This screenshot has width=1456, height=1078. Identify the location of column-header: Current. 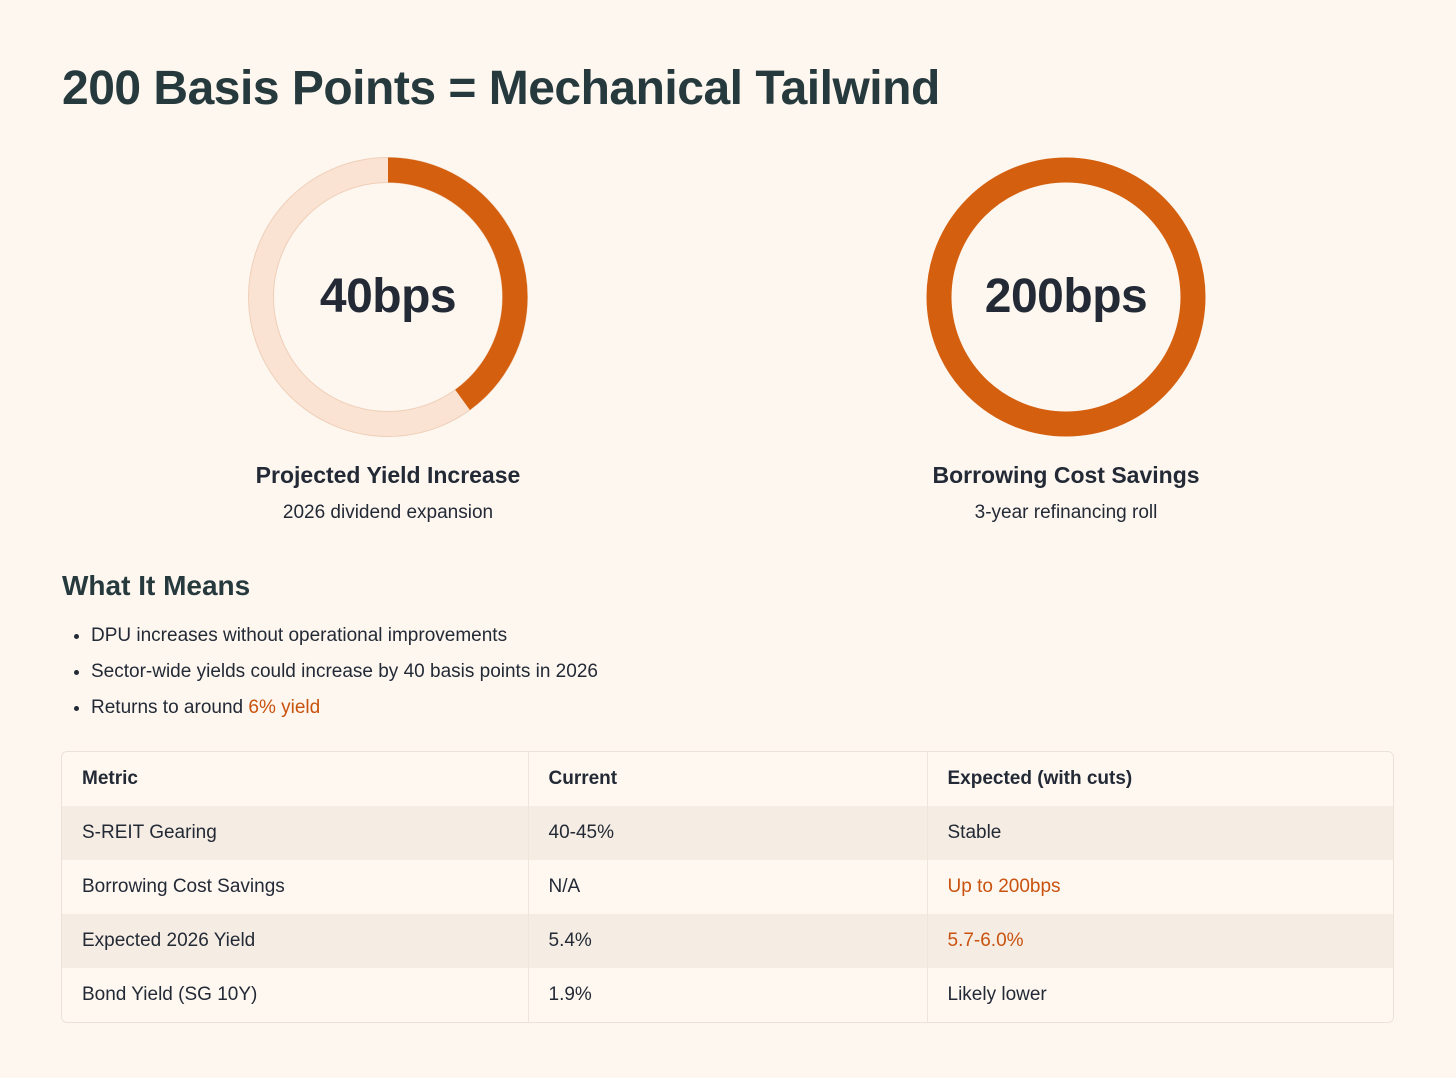
(727, 779).